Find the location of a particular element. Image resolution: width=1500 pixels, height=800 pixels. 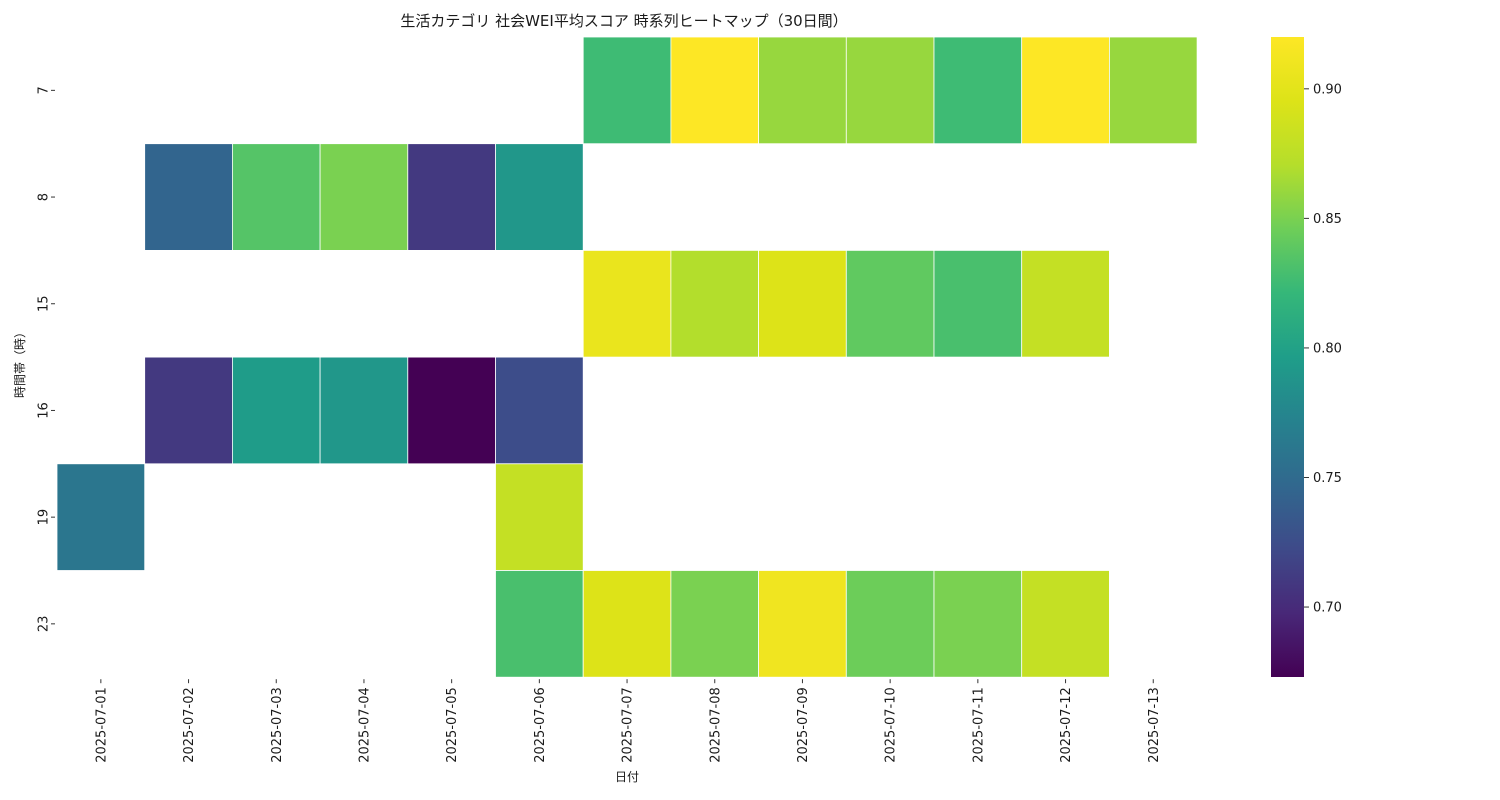

x-tick-label: 2025-07-11 is located at coordinates (978, 725).